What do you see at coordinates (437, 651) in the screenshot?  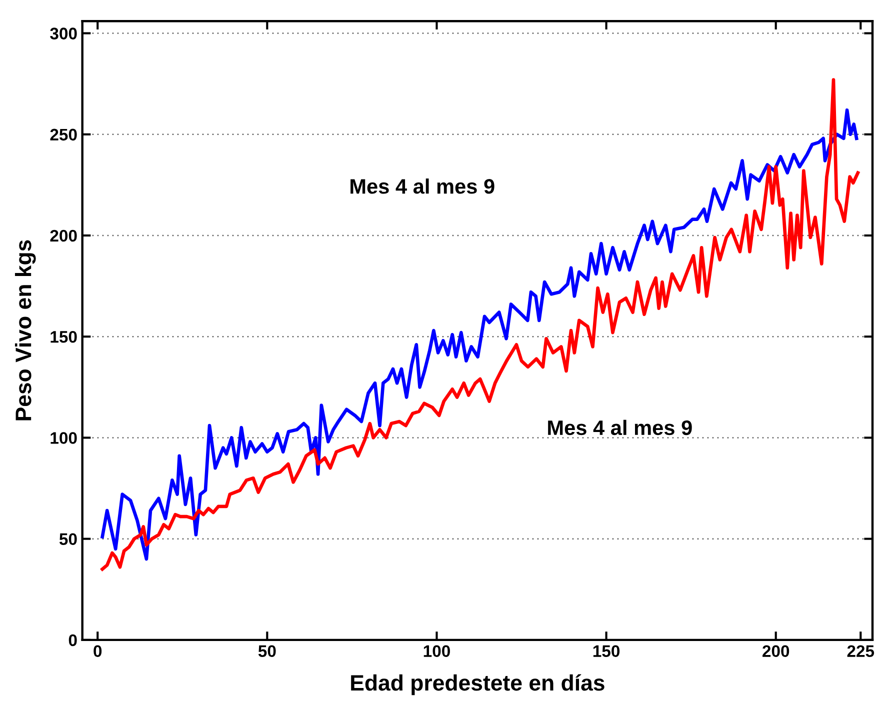 I see `x-tick-label: 100` at bounding box center [437, 651].